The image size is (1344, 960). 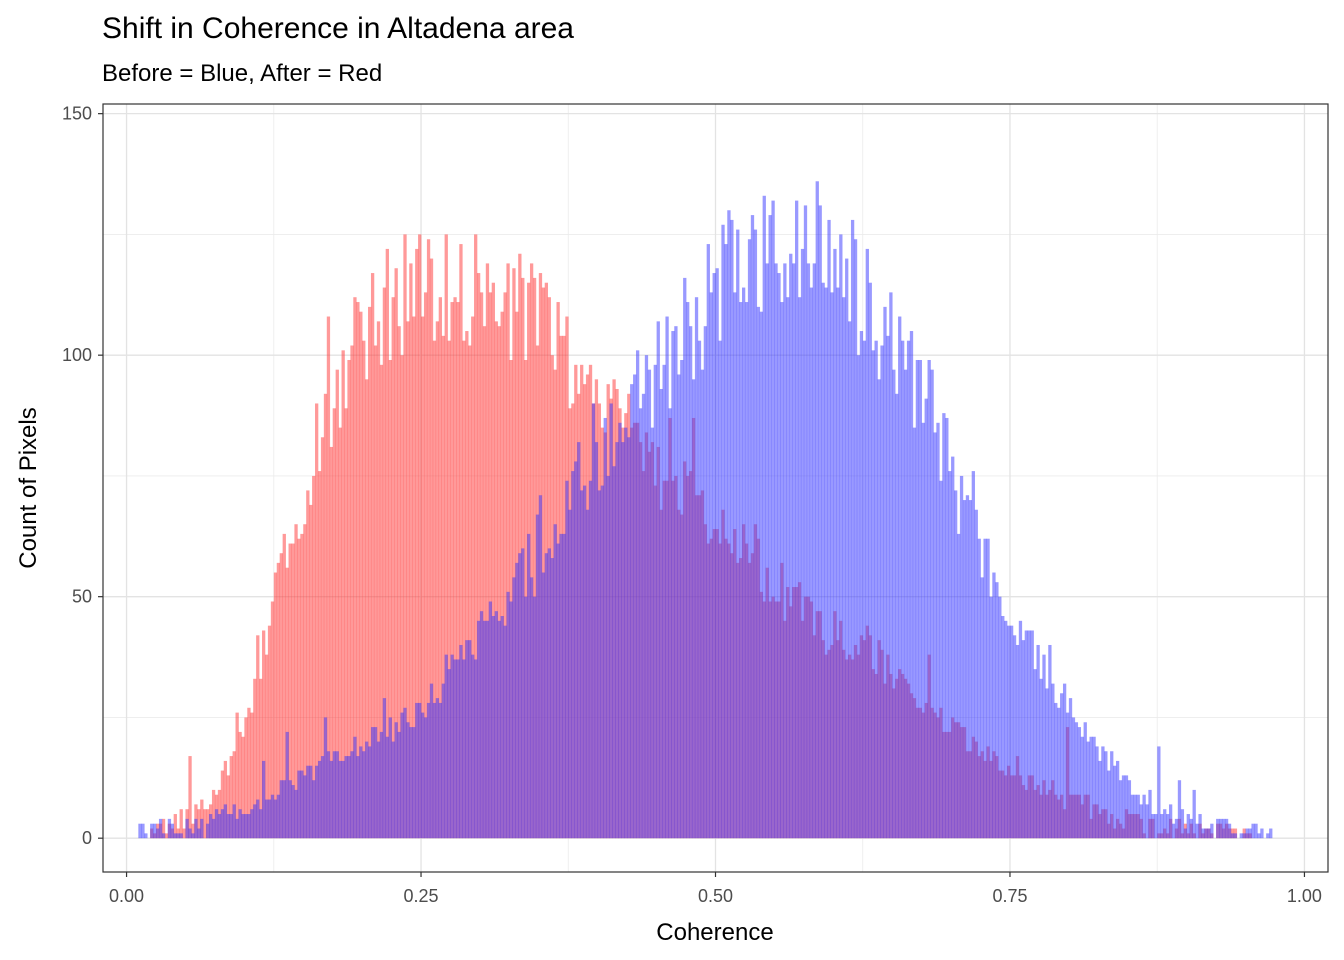 I want to click on x-axis-title: Coherence, so click(x=714, y=932).